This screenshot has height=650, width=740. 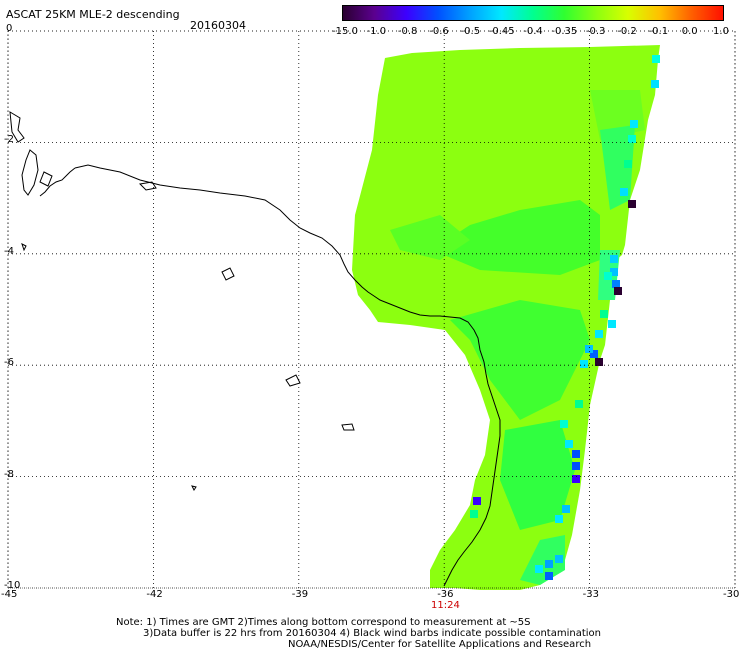 I want to click on colorbar-tick-label: -15.0, so click(x=345, y=31).